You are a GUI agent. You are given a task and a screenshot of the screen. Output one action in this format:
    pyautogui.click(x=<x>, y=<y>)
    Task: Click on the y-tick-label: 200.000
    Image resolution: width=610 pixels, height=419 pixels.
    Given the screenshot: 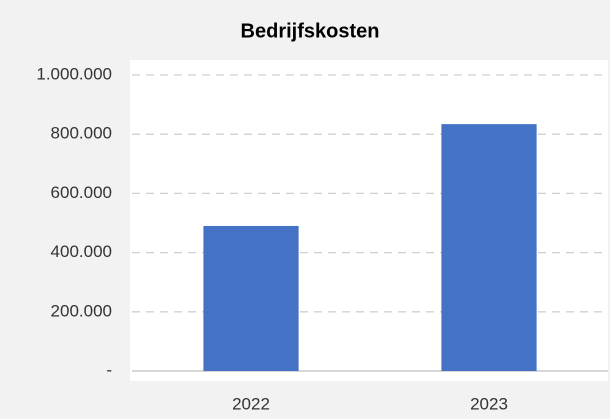 What is the action you would take?
    pyautogui.click(x=81, y=310)
    